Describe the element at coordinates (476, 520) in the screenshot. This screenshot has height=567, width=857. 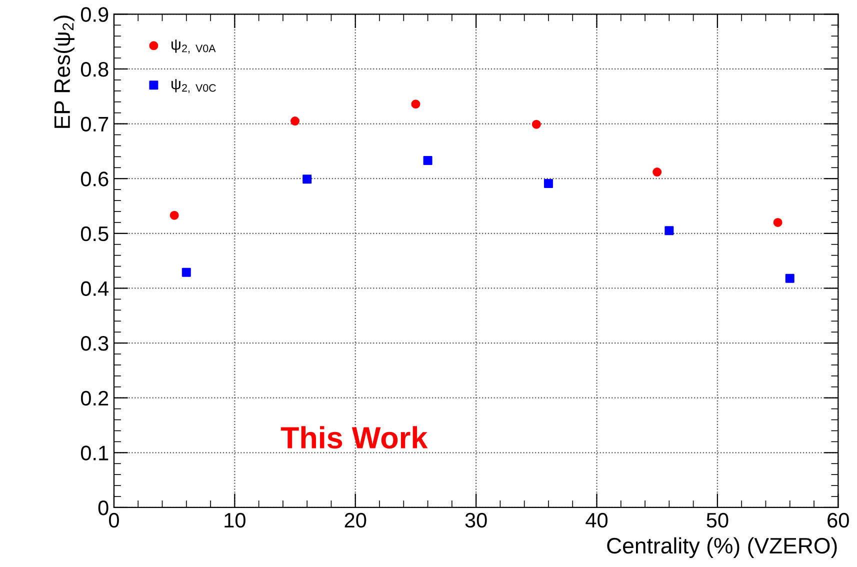
I see `x-tick-label: 30` at that location.